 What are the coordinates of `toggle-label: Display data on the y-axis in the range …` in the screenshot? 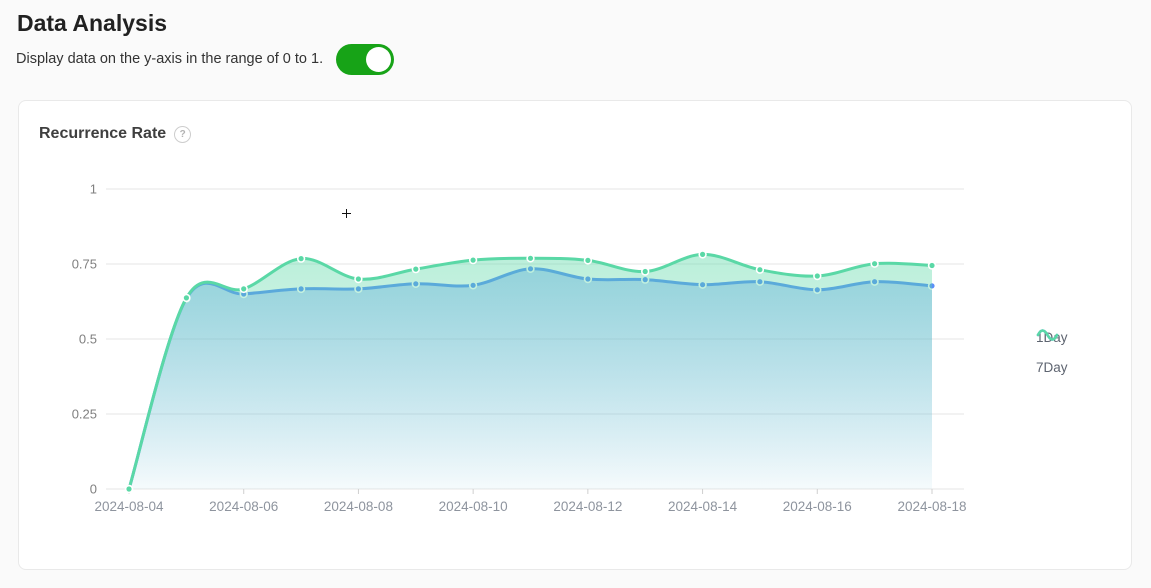 It's located at (170, 59).